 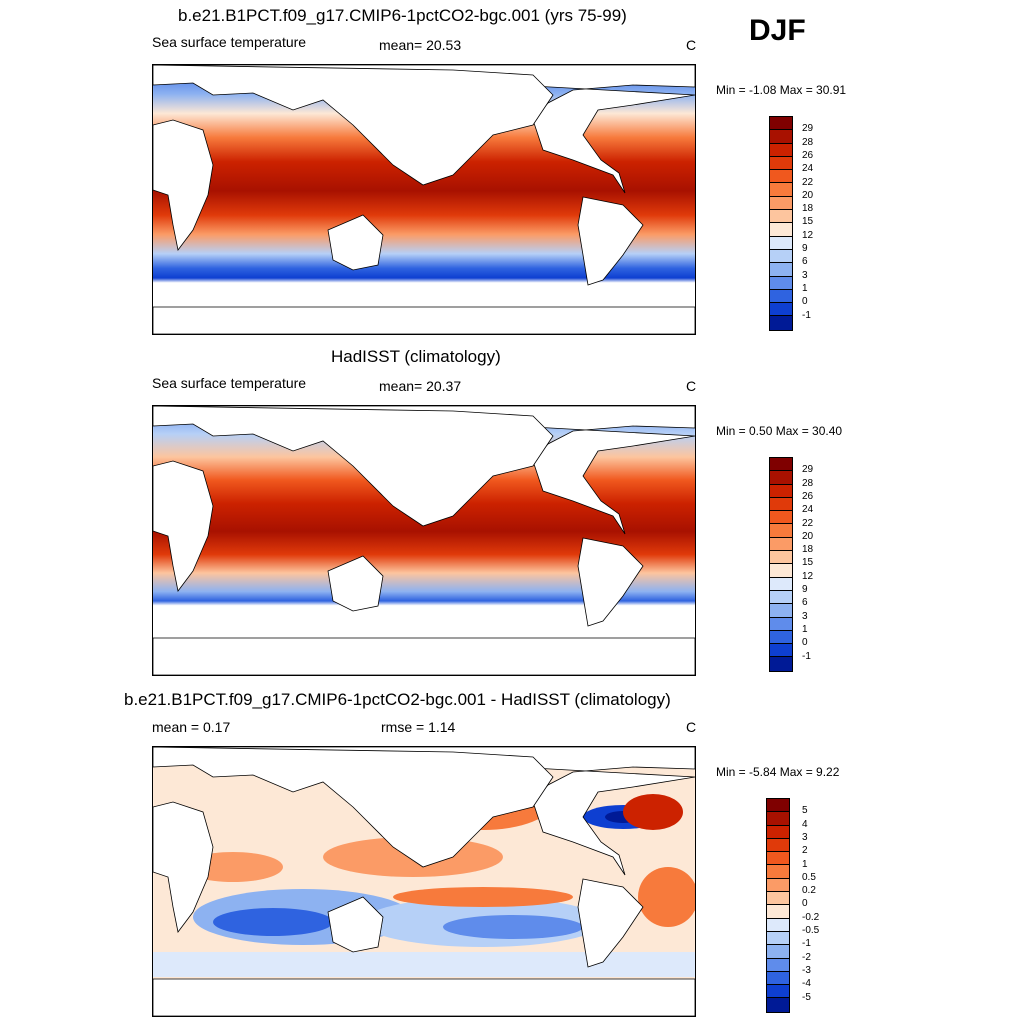 I want to click on panel-3-rmse-label: rmse = 1.14, so click(x=418, y=727).